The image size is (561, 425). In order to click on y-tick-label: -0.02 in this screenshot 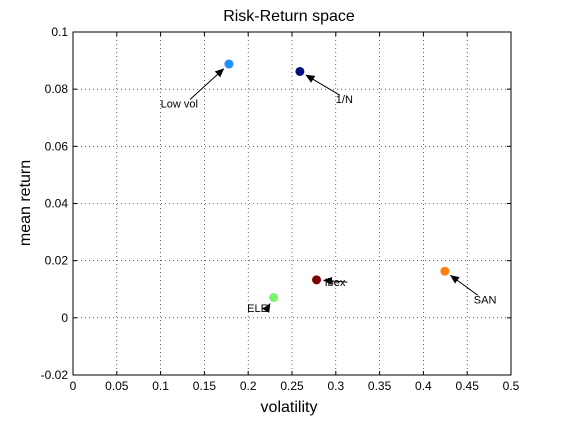, I will do `click(55, 375)`.